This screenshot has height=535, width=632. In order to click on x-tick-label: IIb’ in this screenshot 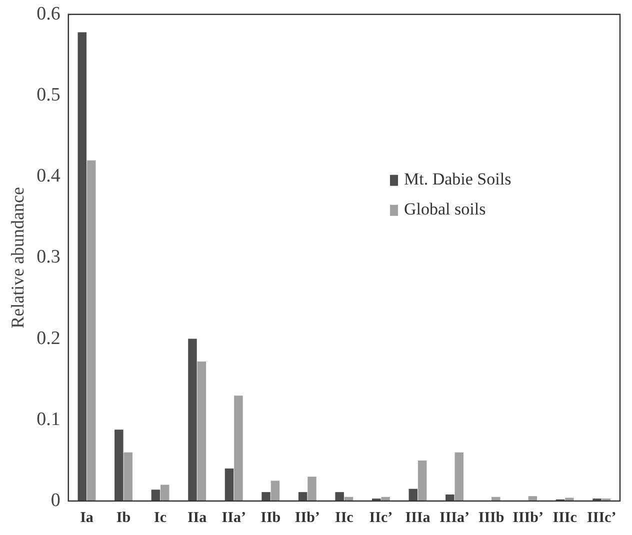, I will do `click(307, 518)`.